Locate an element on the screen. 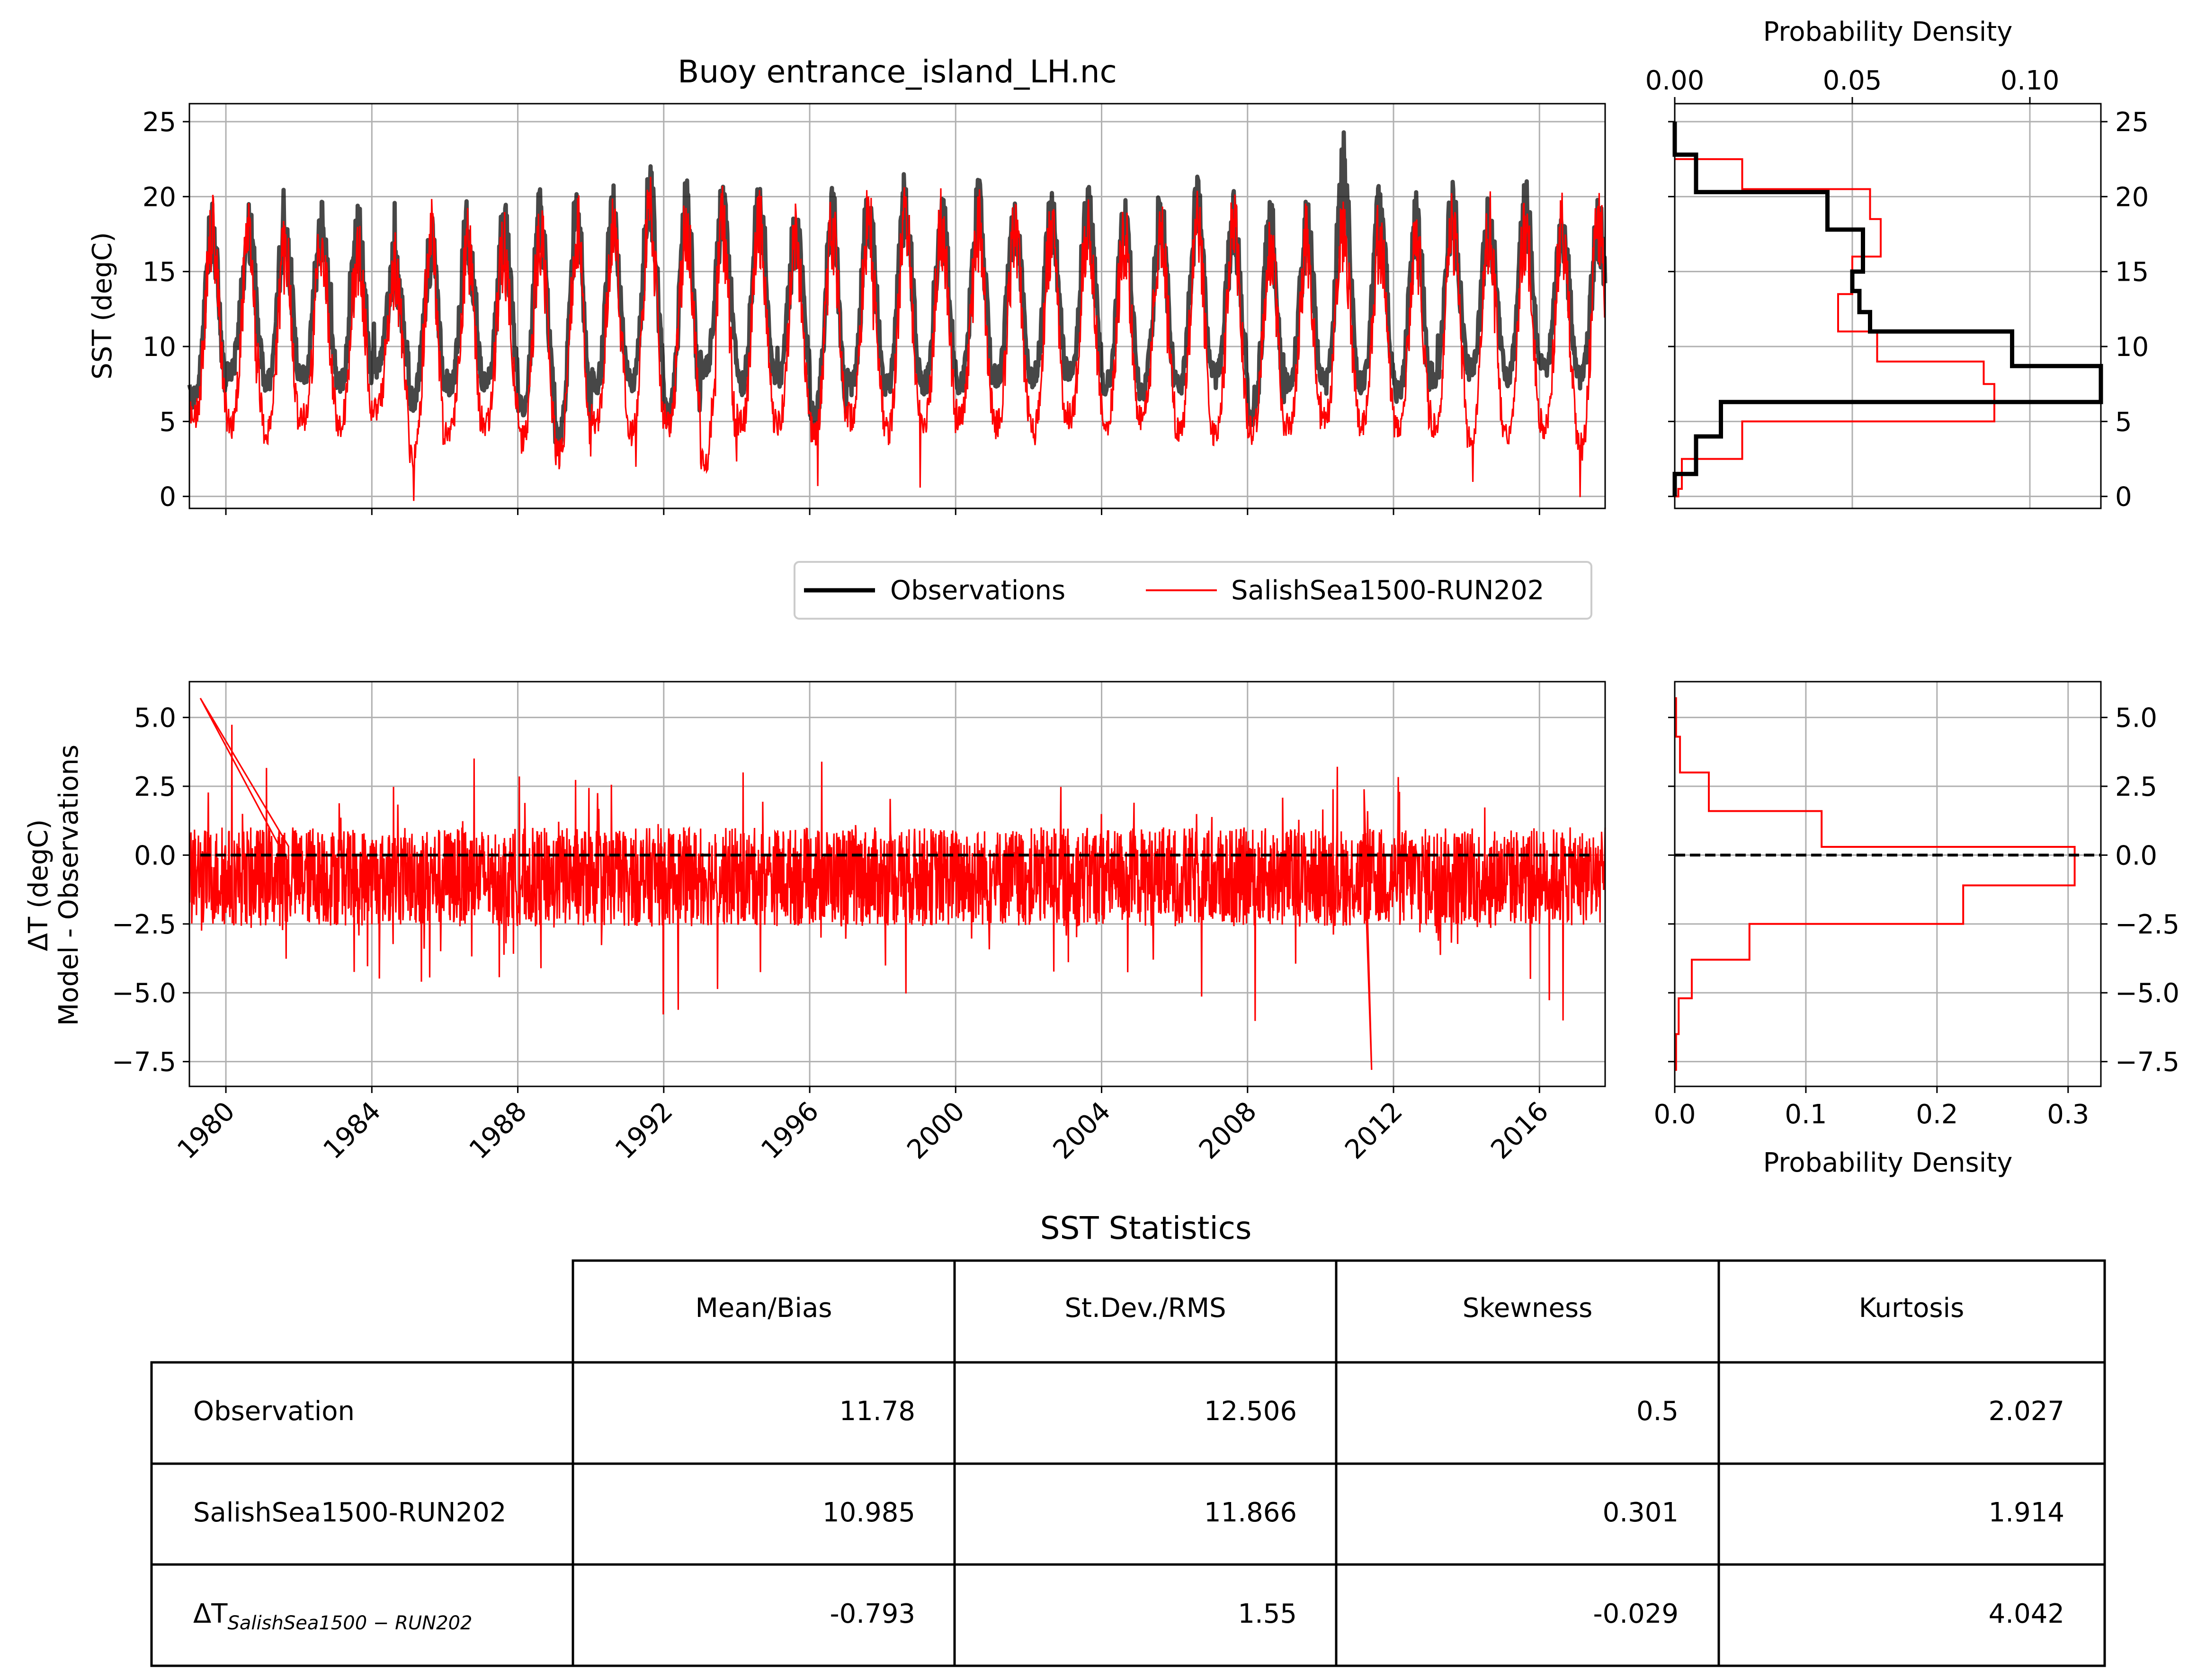 The width and height of the screenshot is (2206, 1680). sst-chart-title: Buoy entrance_island_LH.nc is located at coordinates (897, 71).